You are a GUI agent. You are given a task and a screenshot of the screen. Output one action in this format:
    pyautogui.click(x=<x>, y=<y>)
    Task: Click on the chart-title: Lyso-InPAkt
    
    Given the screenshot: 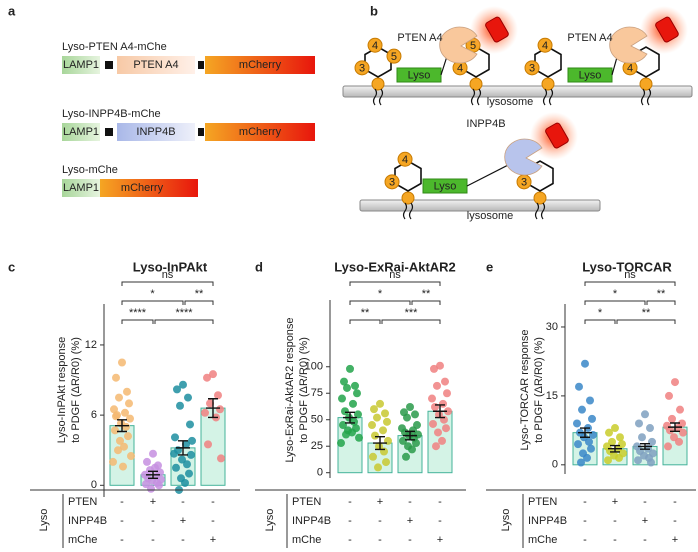 What is the action you would take?
    pyautogui.click(x=170, y=266)
    